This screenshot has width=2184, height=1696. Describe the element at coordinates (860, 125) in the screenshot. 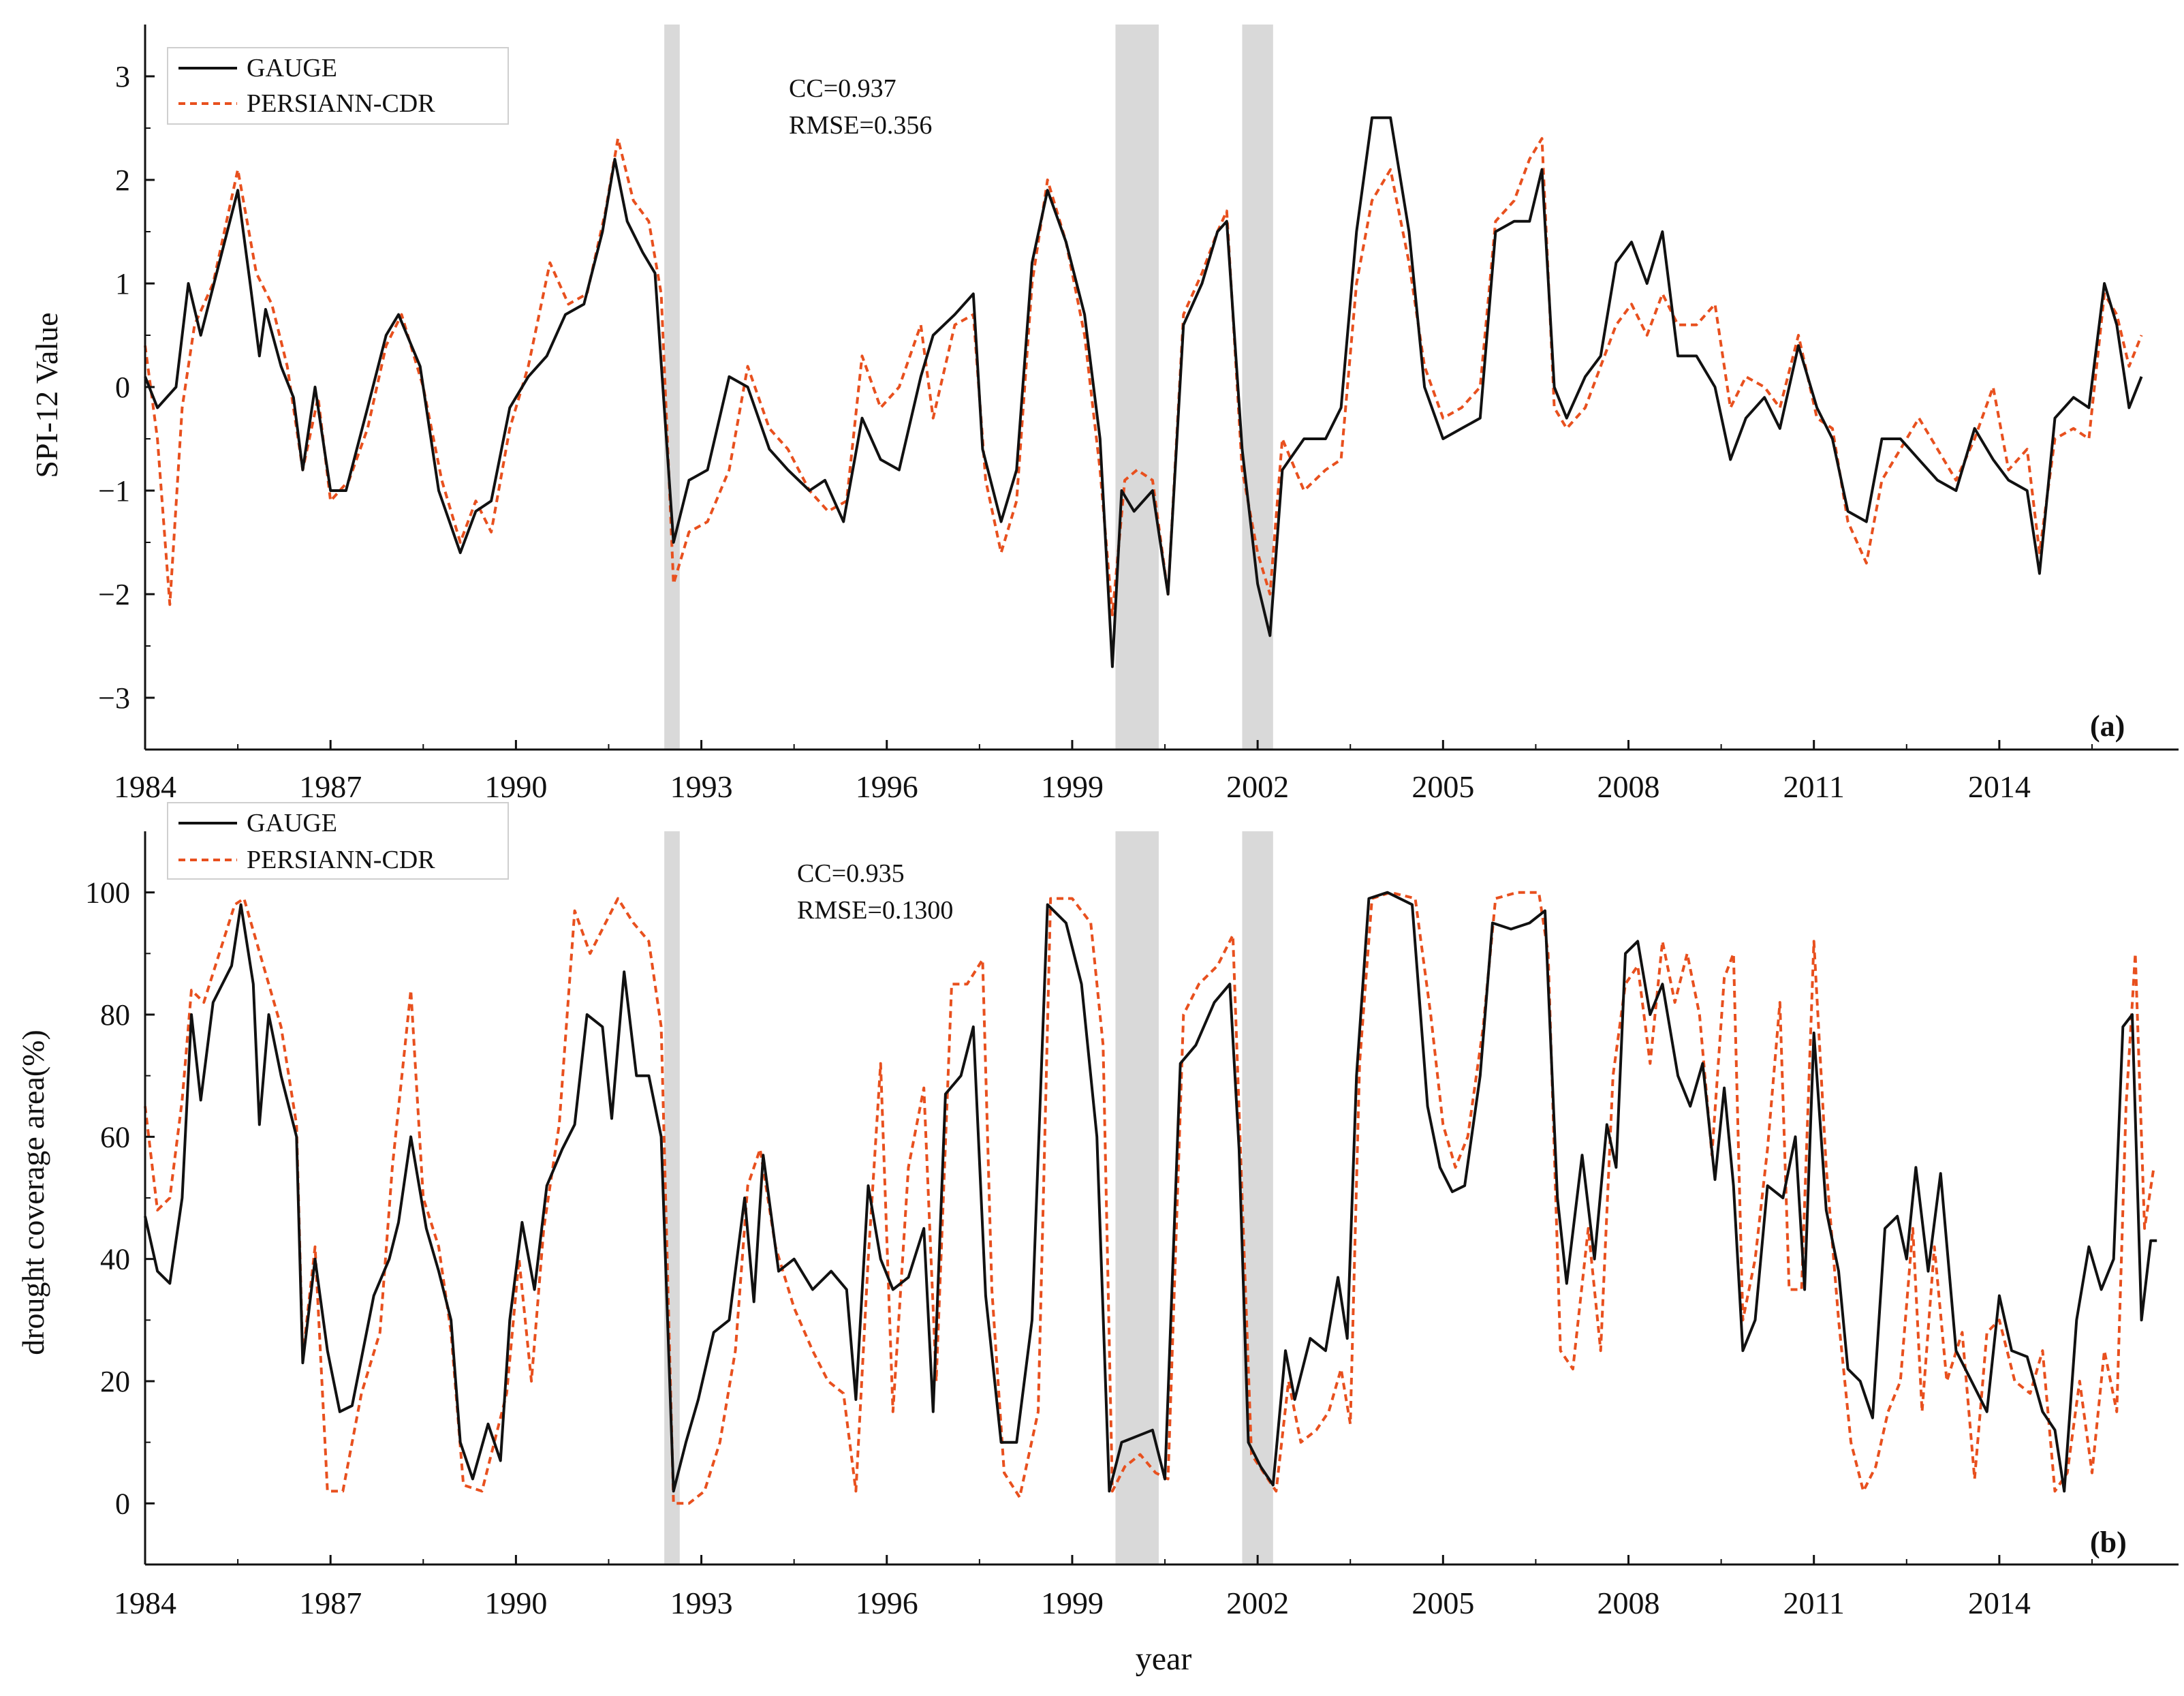

I see `stat-rmse: RMSE=0.356` at that location.